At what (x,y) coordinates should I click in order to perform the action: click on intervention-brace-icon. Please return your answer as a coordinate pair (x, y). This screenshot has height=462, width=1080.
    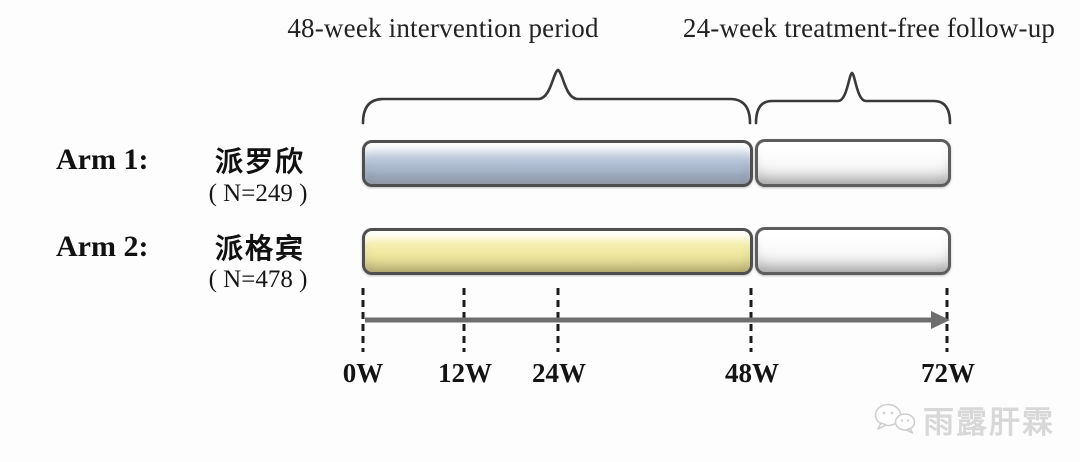
    Looking at the image, I should click on (556, 96).